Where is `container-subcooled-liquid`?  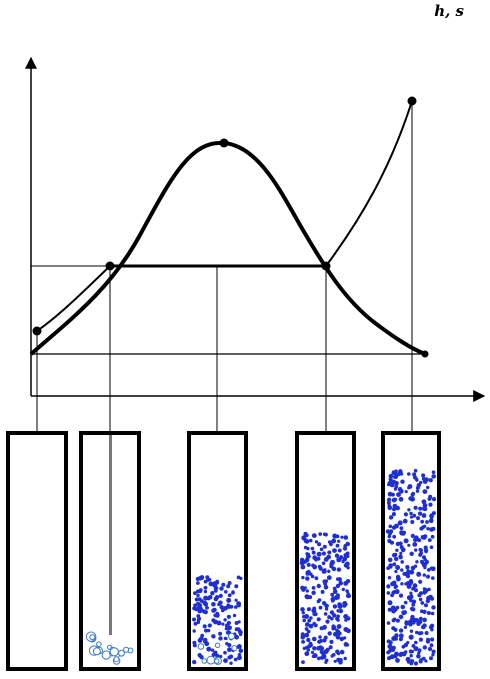 container-subcooled-liquid is located at coordinates (37, 551).